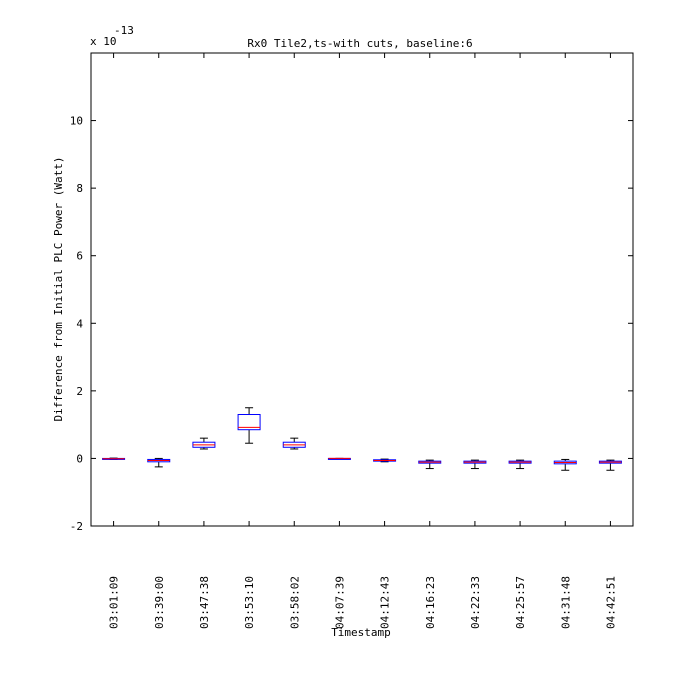 Image resolution: width=700 pixels, height=700 pixels. What do you see at coordinates (79, 188) in the screenshot?
I see `y-tick-label: 8` at bounding box center [79, 188].